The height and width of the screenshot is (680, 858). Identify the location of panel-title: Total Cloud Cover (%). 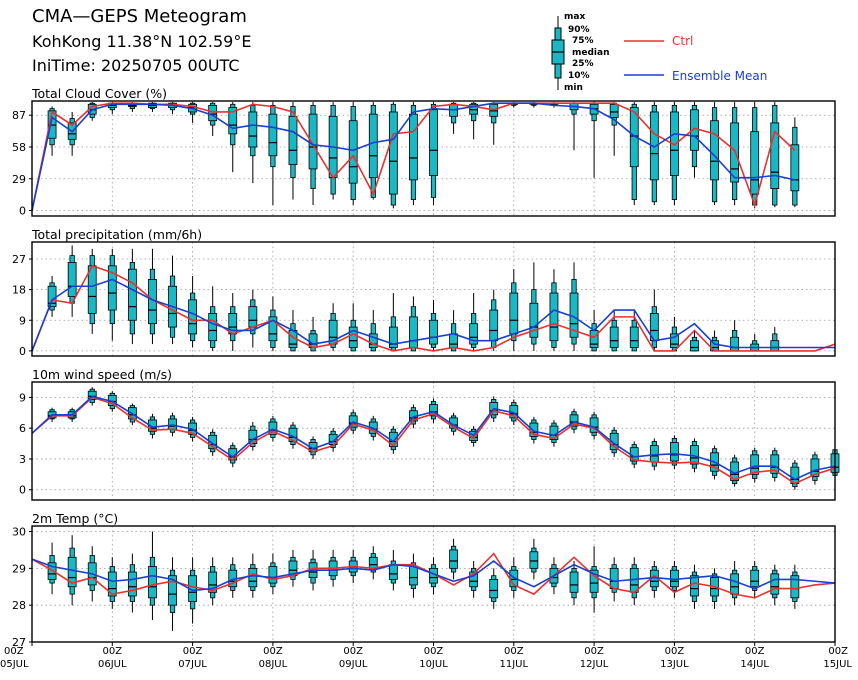
(99, 93).